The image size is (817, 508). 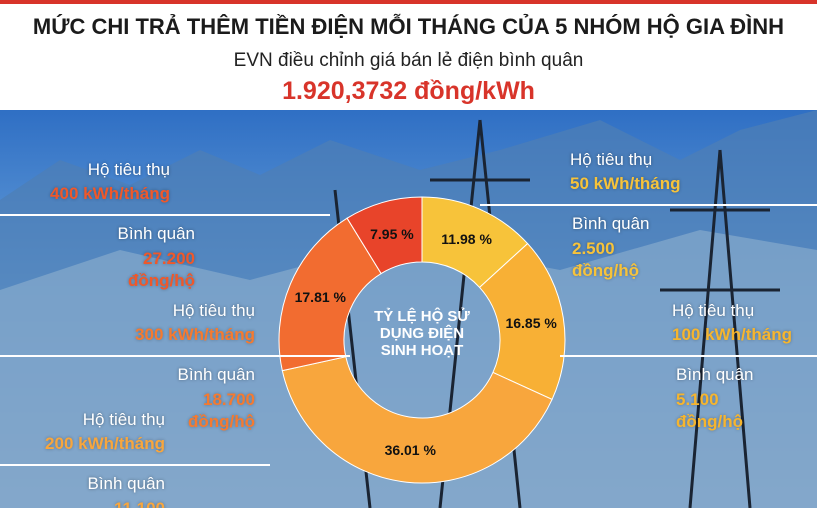 I want to click on annotation-consumption: 300 kWh/tháng, so click(x=195, y=334).